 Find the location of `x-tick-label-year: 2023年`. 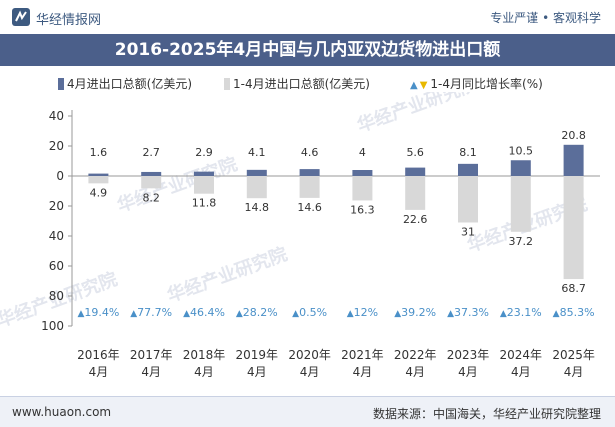

x-tick-label-year: 2023年 is located at coordinates (468, 355).